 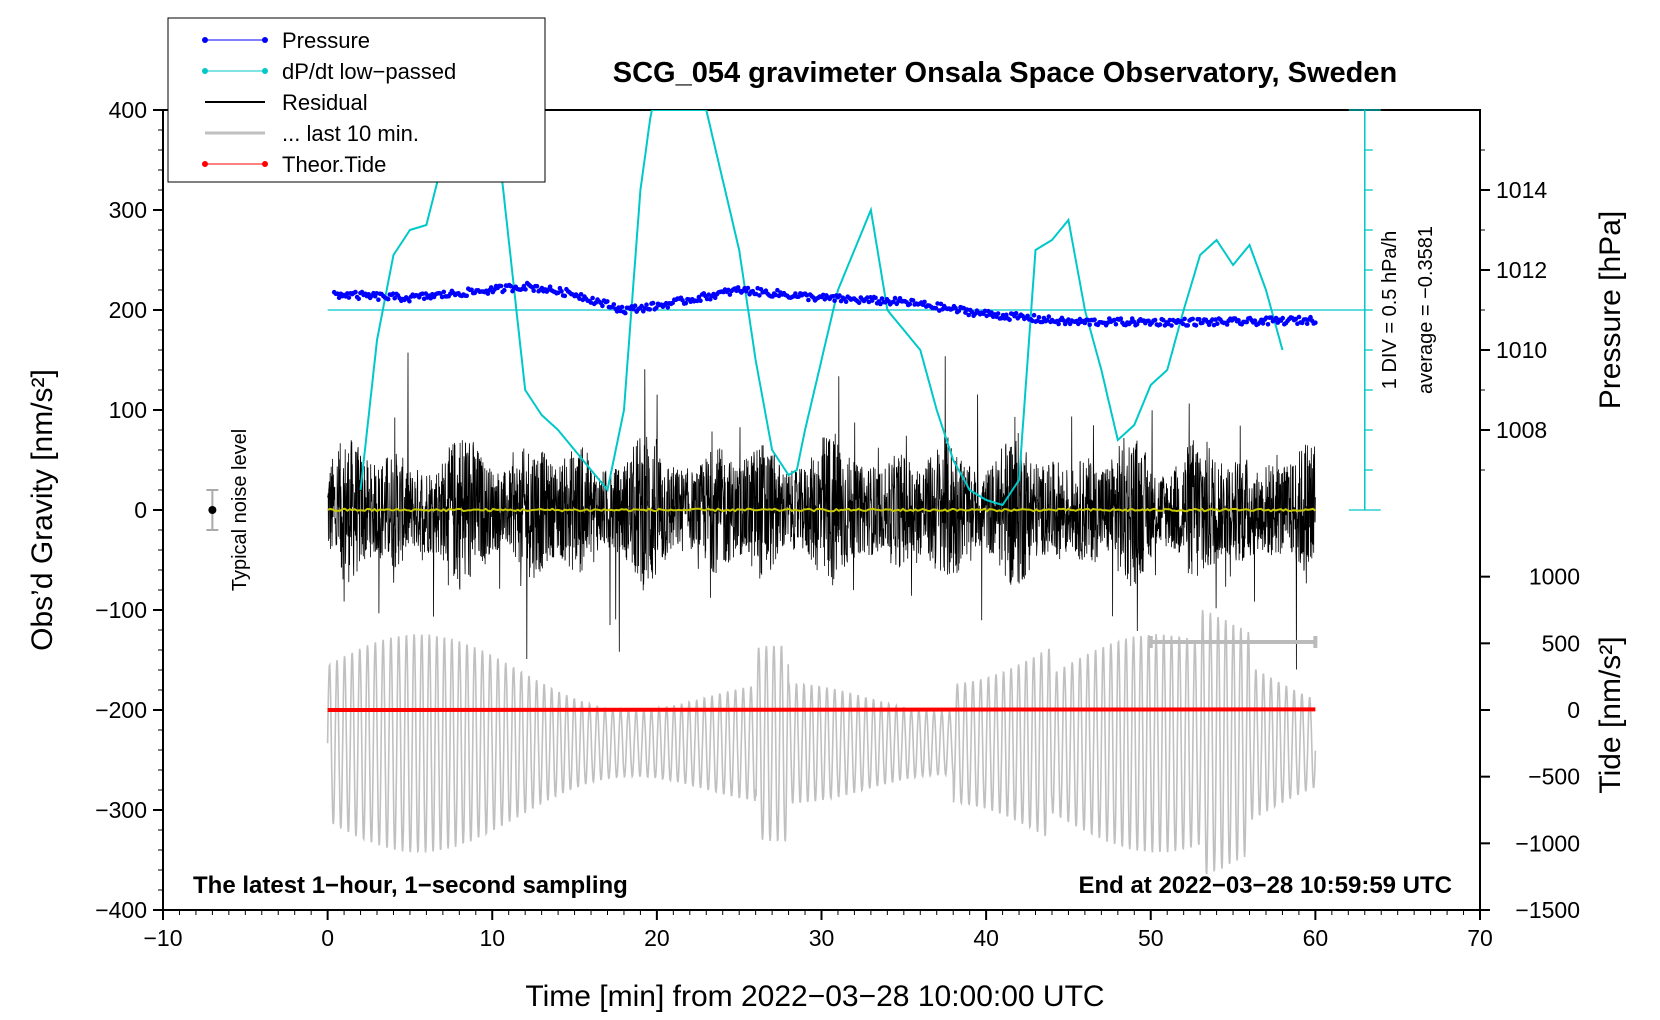 What do you see at coordinates (350, 133) in the screenshot?
I see `legend-label-last-10-min: ... last 10 min.` at bounding box center [350, 133].